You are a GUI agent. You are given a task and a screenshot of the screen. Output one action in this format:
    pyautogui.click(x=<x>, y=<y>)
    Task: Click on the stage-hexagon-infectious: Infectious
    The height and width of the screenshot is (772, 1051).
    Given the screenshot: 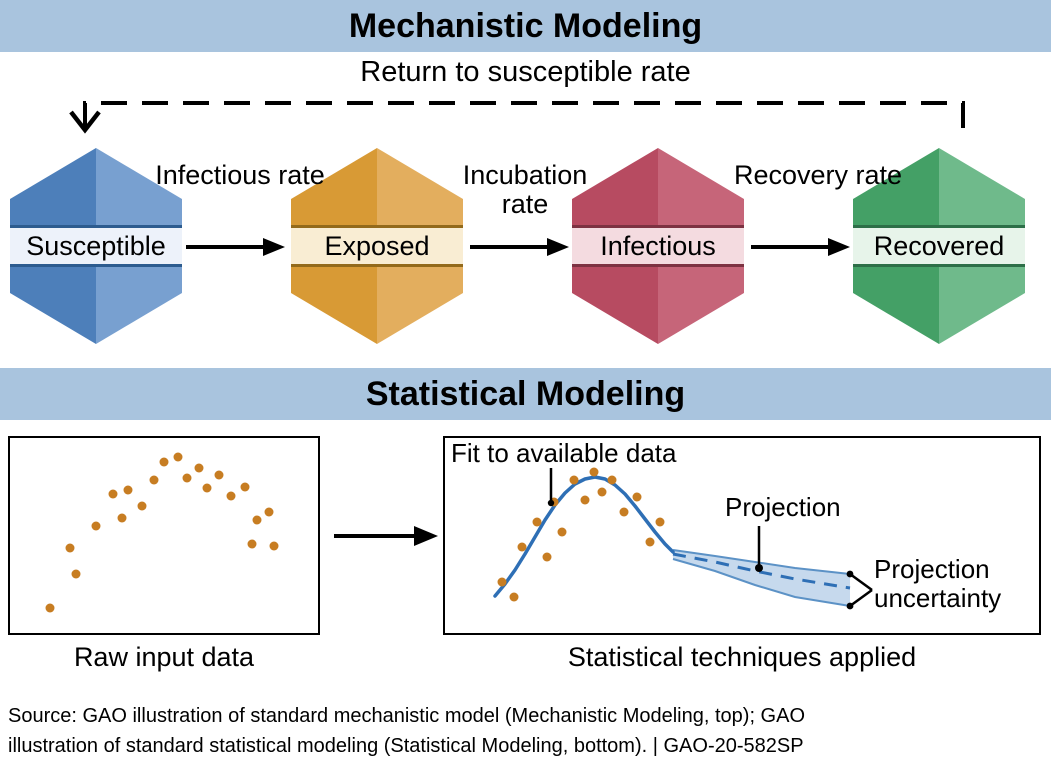 What is the action you would take?
    pyautogui.click(x=658, y=246)
    